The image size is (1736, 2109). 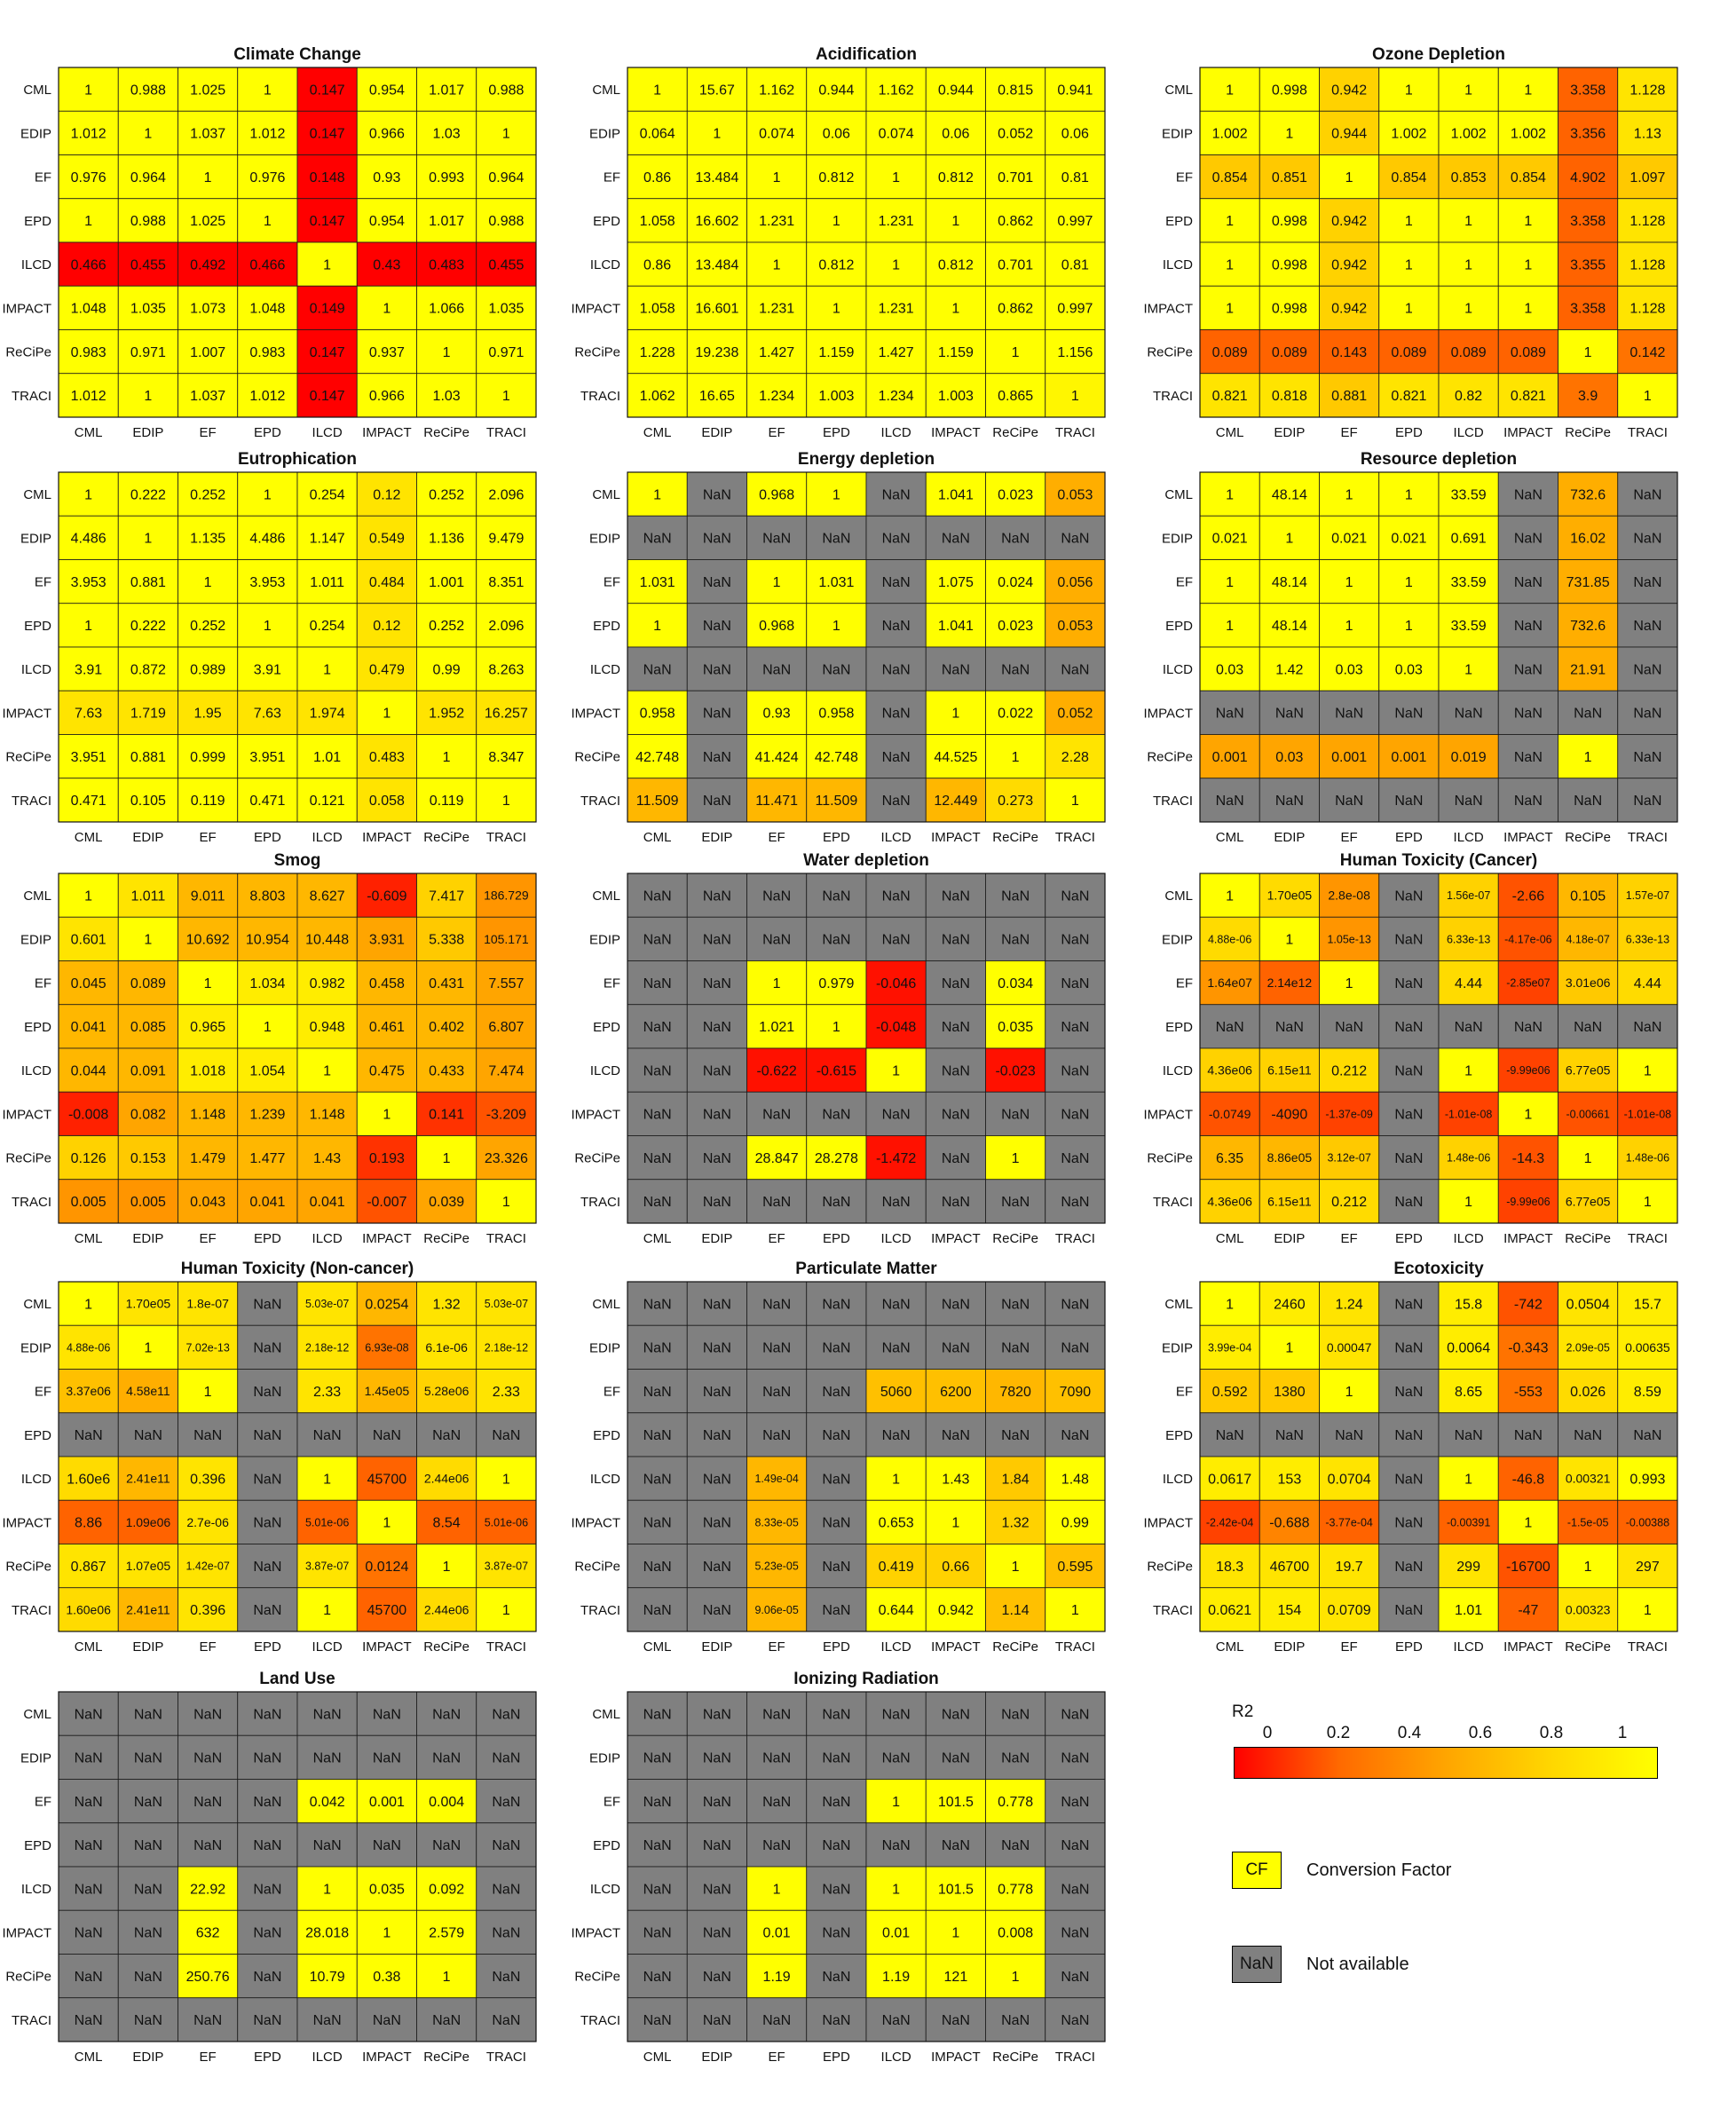 I want to click on cell-value-label: 1.054, so click(x=267, y=1070).